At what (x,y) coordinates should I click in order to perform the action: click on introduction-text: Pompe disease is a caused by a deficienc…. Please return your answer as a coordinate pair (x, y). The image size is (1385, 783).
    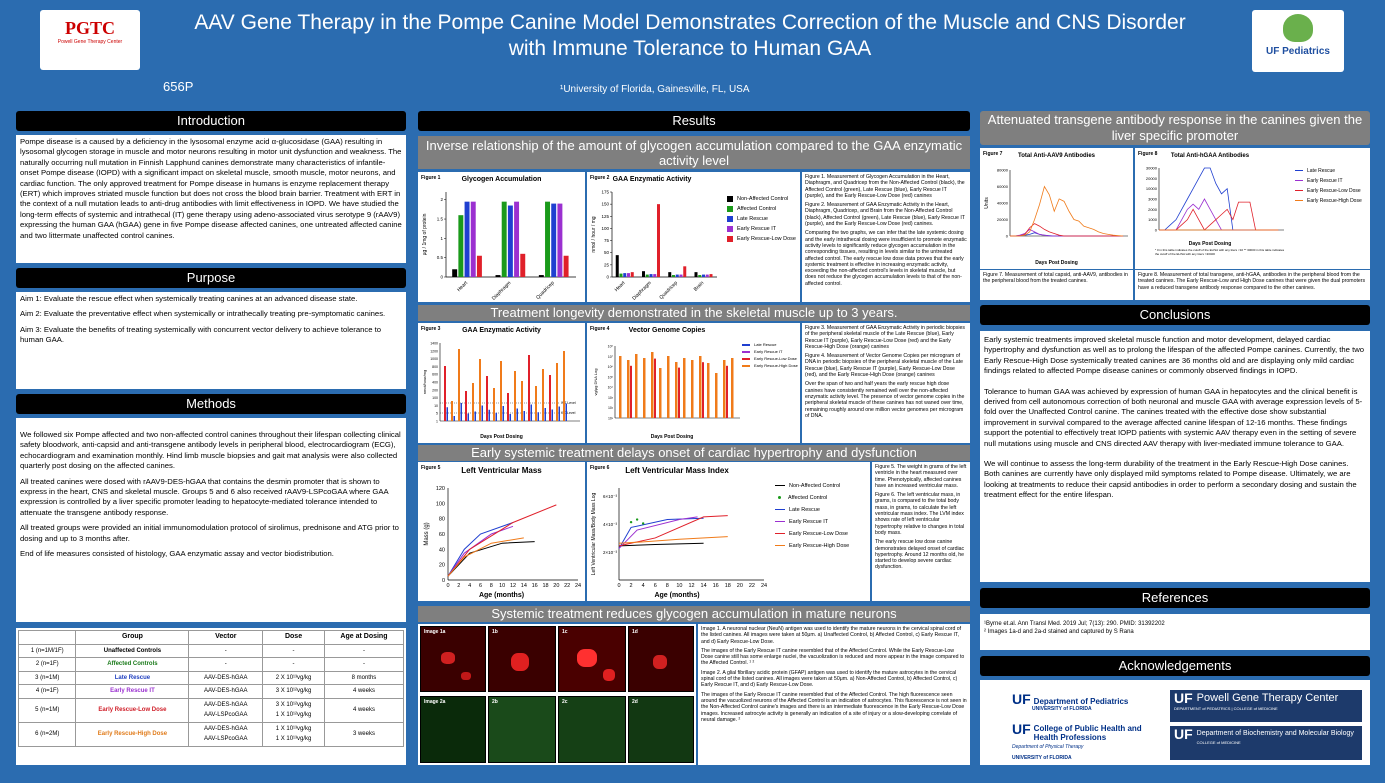
    Looking at the image, I should click on (211, 199).